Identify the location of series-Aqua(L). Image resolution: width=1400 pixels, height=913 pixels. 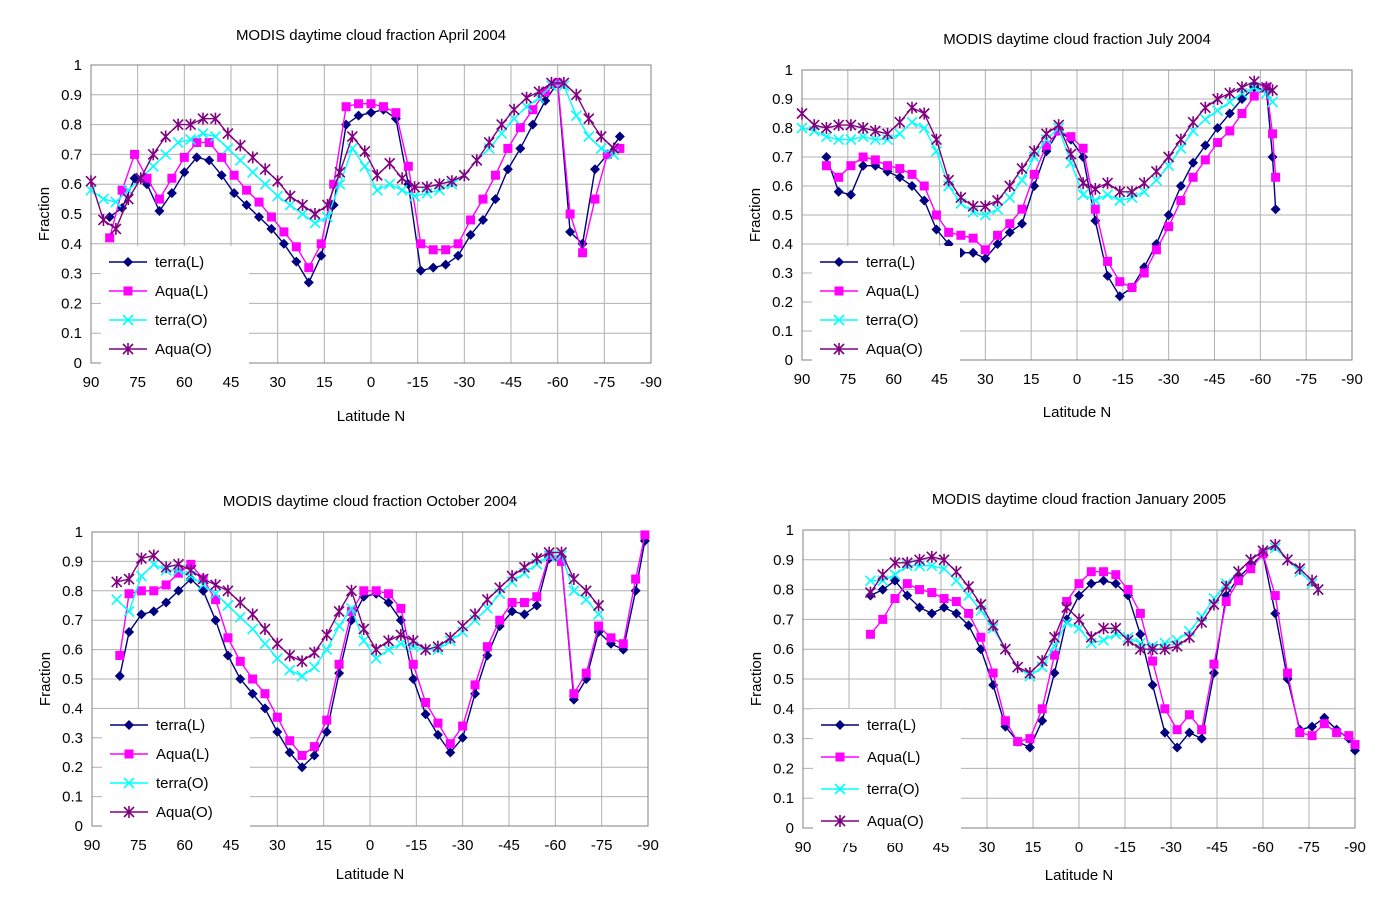
(1112, 649).